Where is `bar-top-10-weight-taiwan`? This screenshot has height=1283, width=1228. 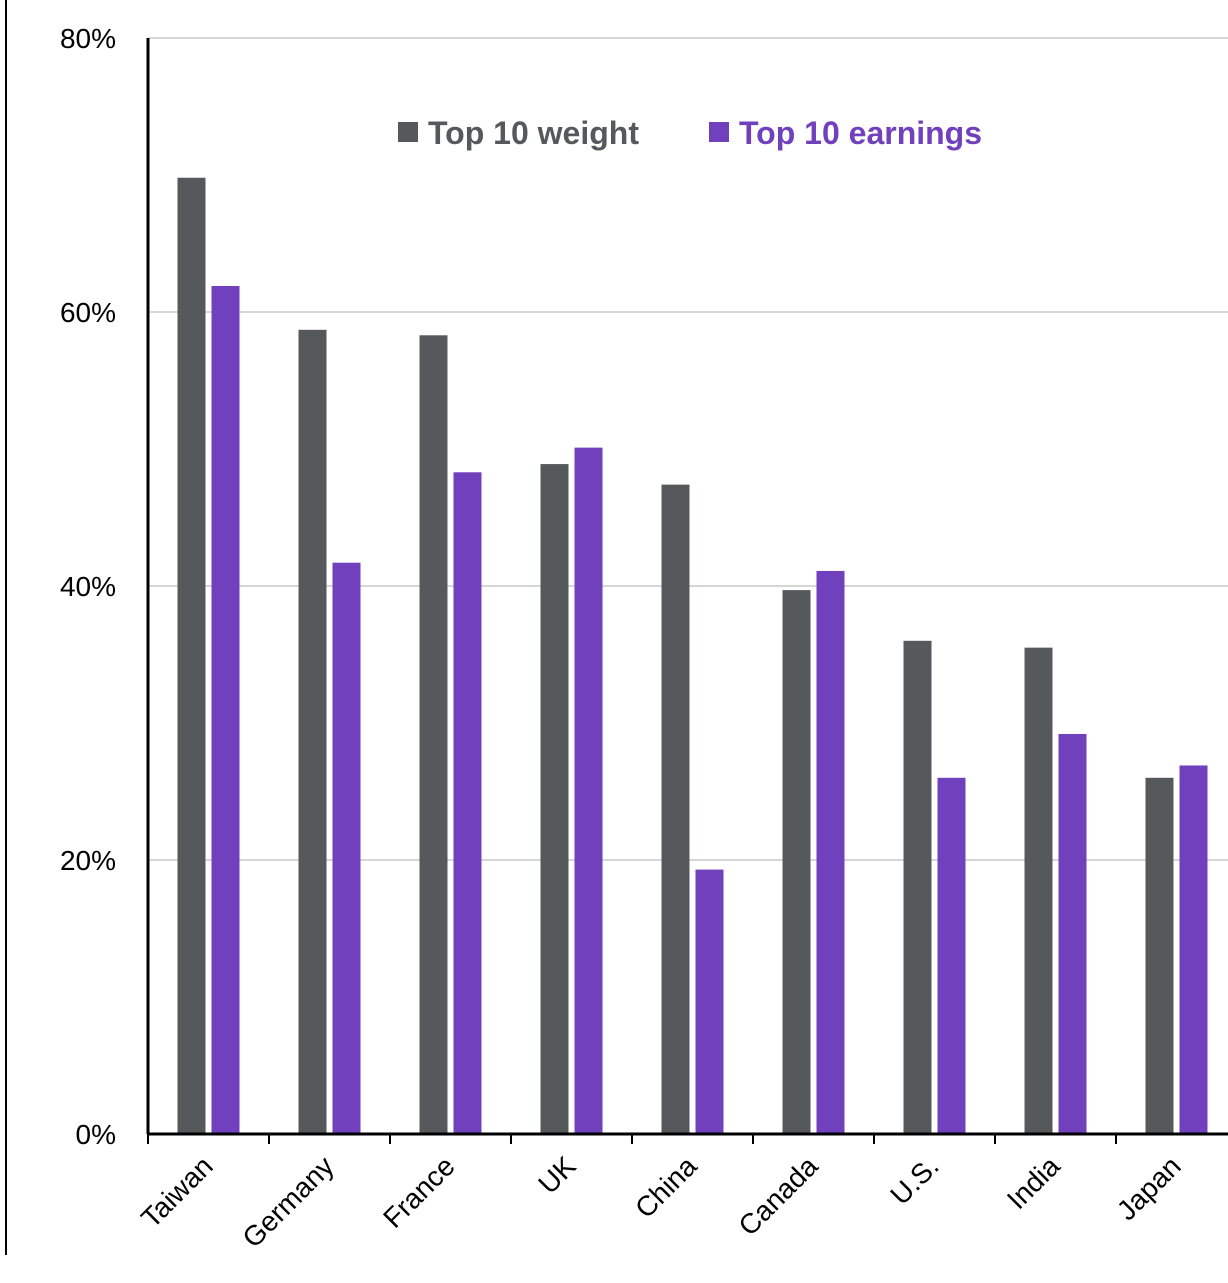 bar-top-10-weight-taiwan is located at coordinates (191, 656).